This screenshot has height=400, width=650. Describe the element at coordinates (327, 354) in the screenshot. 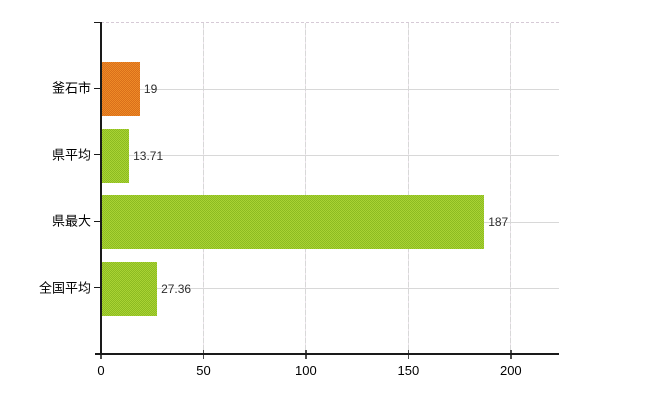

I see `x-axis-line` at that location.